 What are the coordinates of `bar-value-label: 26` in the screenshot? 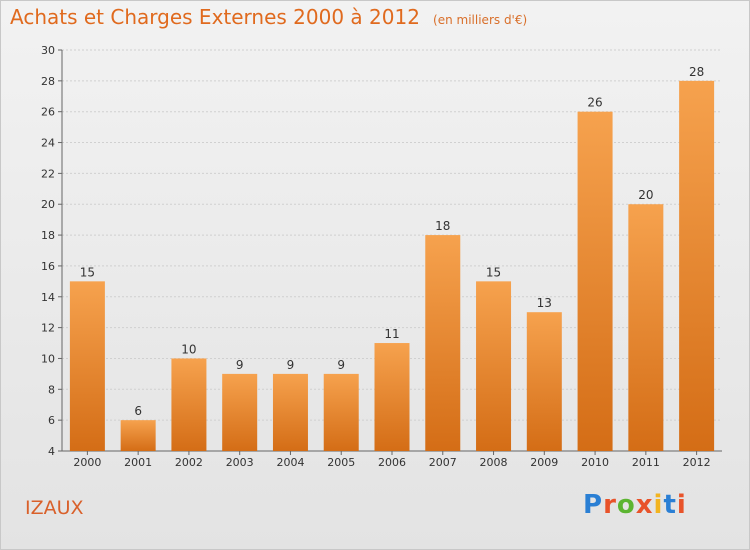 It's located at (594, 103).